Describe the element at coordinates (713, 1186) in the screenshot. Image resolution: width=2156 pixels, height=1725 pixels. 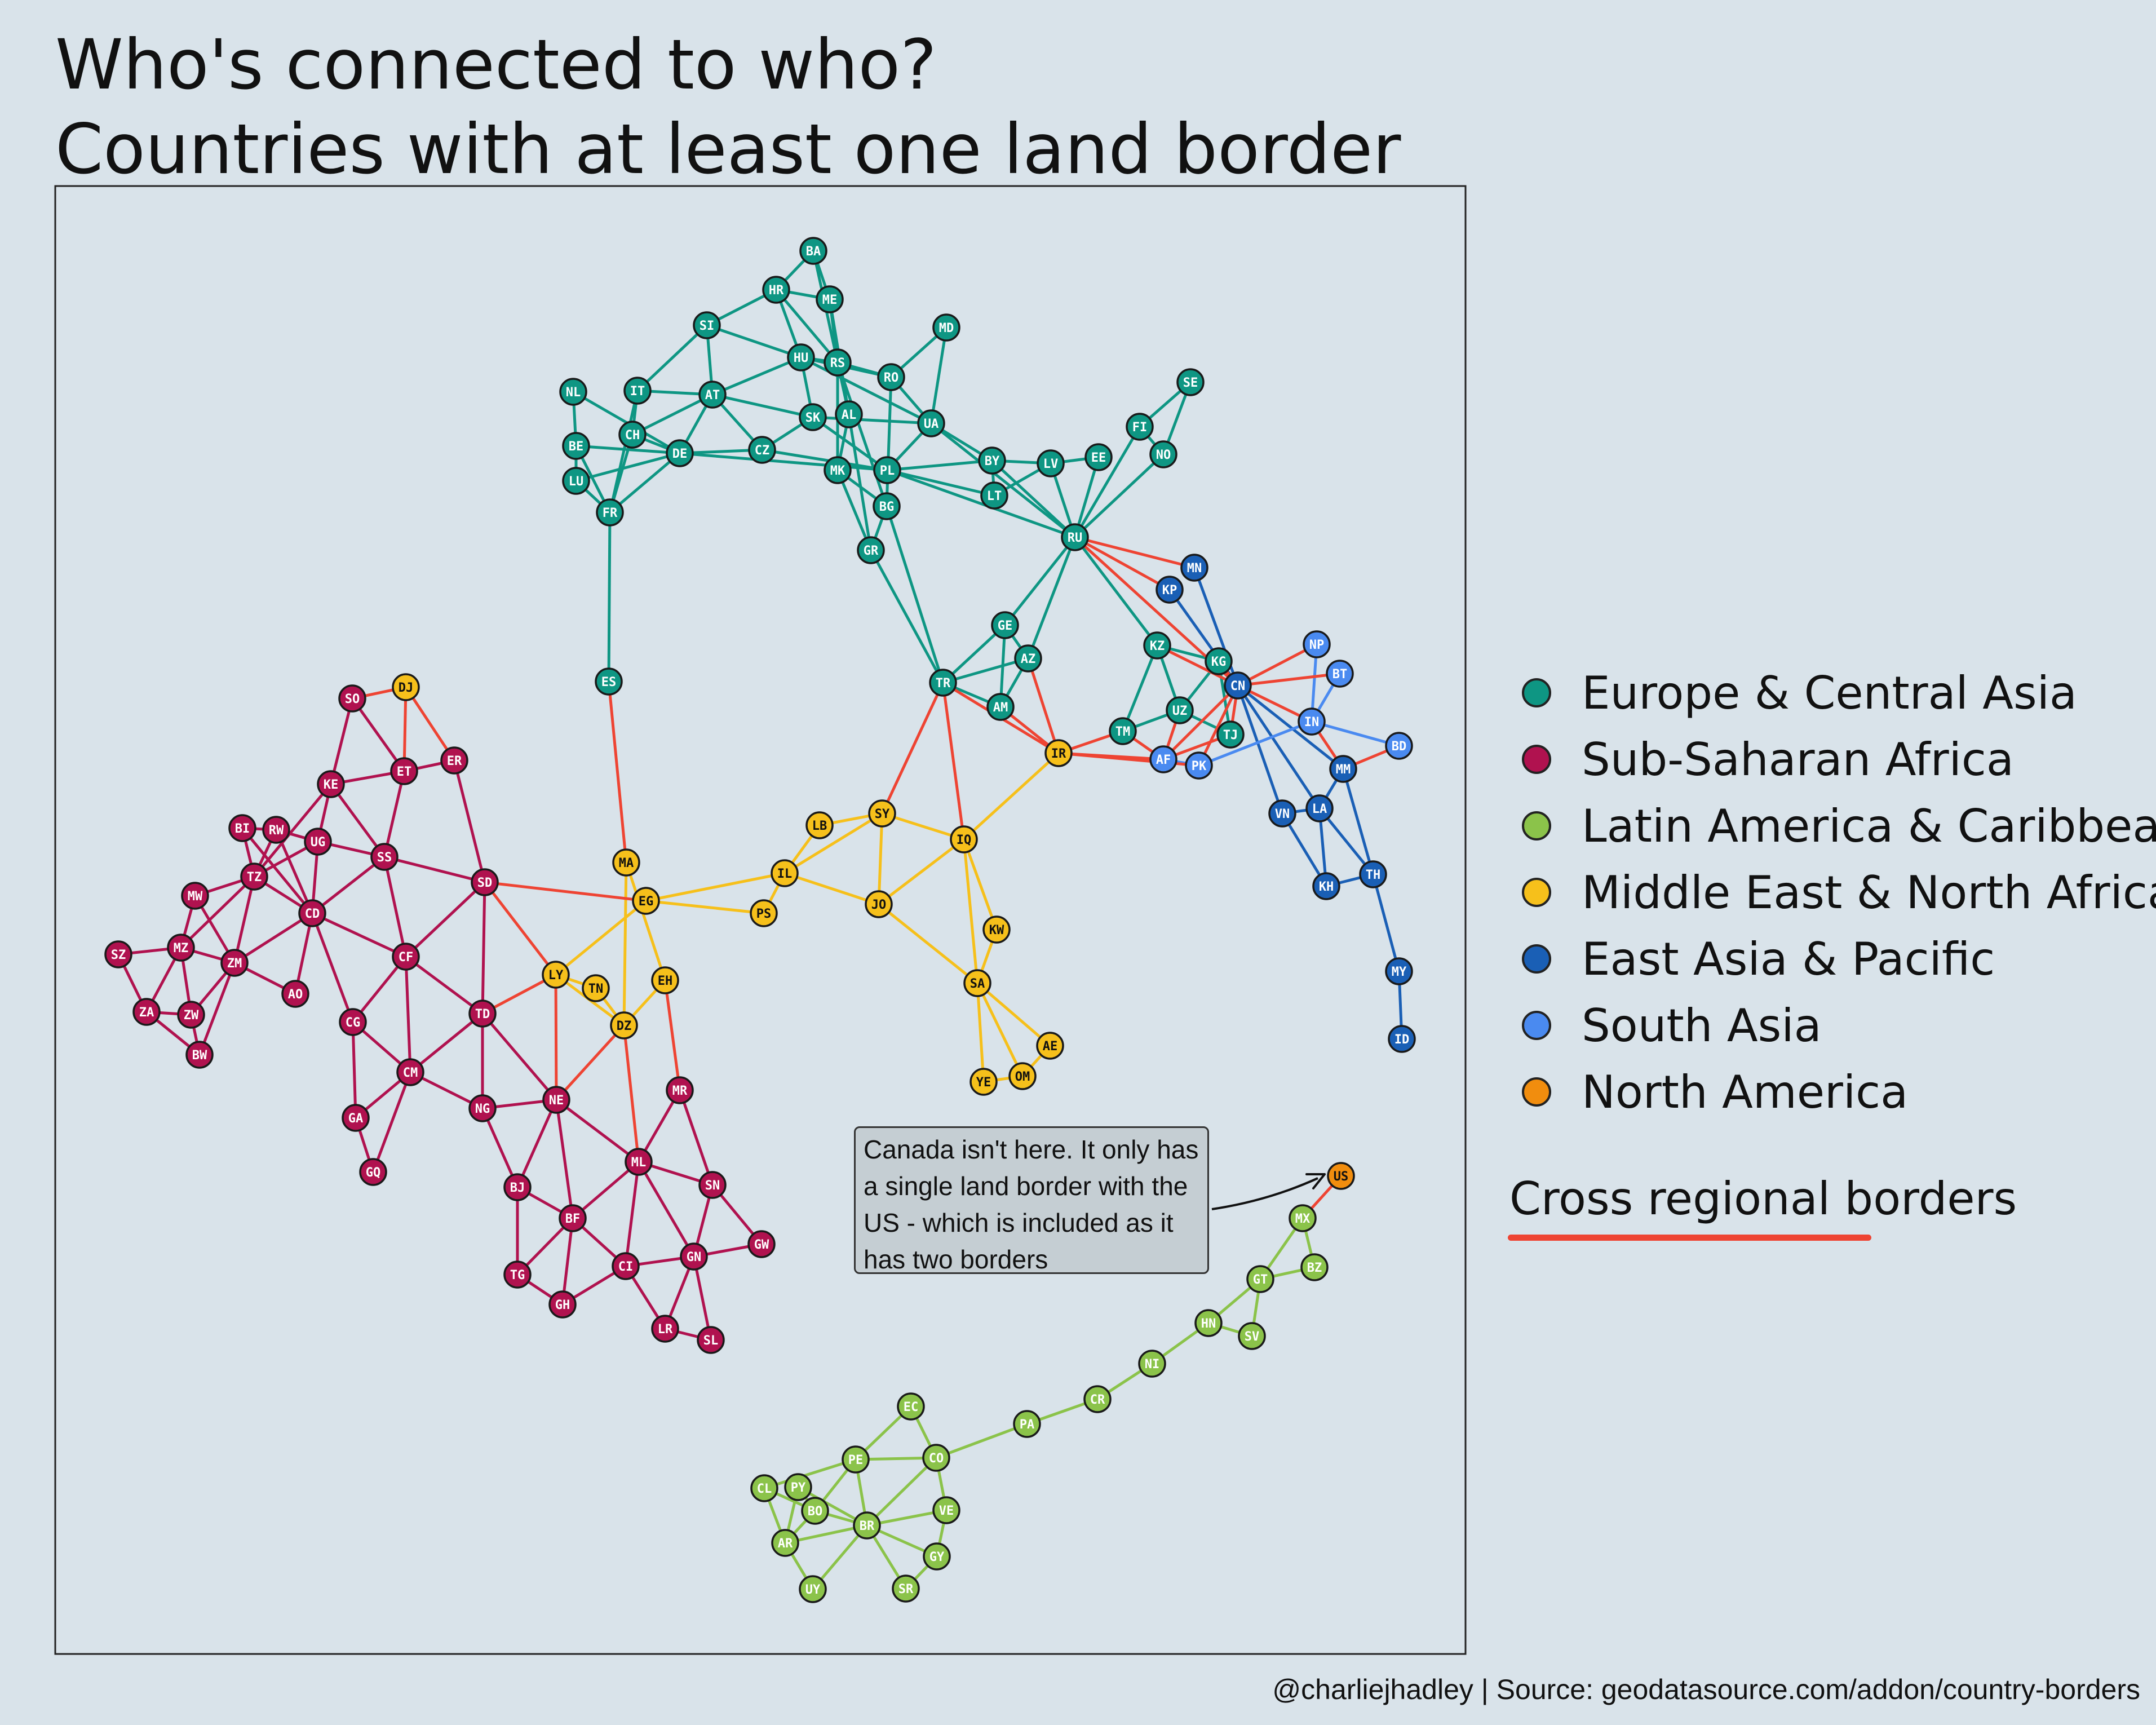
I see `node-label: SN` at that location.